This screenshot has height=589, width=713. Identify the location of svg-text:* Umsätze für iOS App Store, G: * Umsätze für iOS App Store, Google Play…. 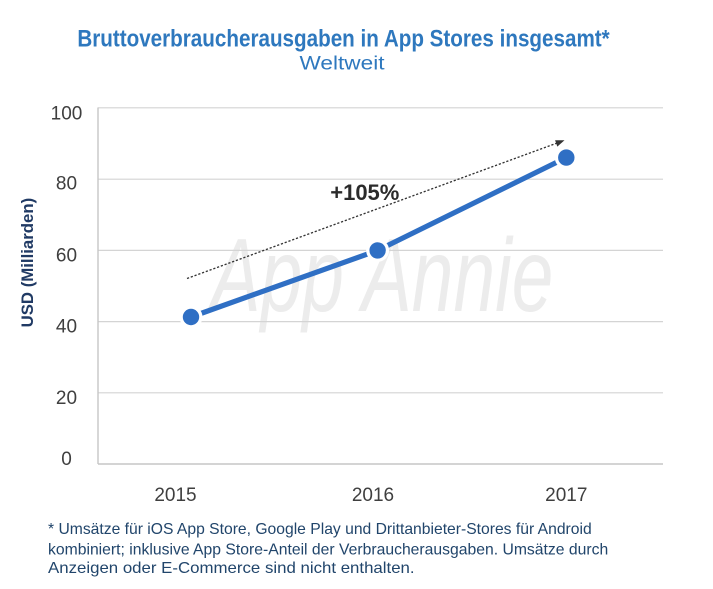
(320, 529).